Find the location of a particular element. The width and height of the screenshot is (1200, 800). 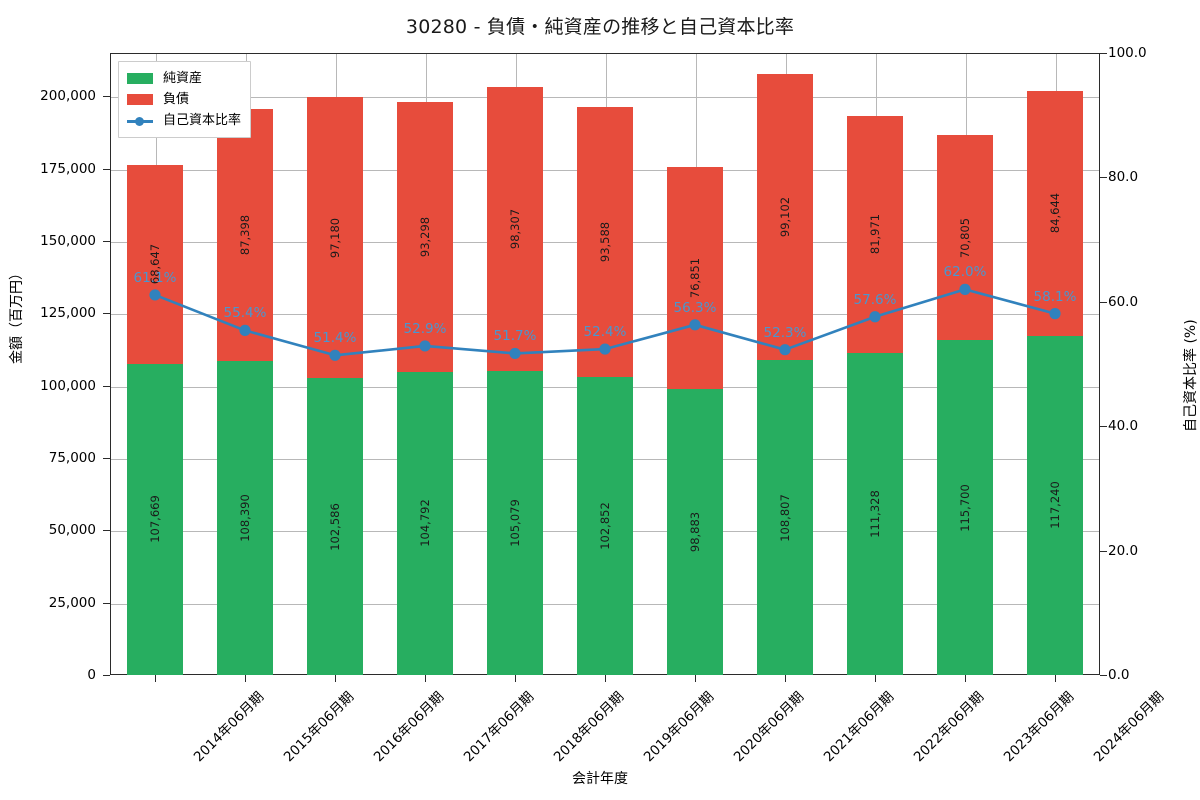

equity-ratio-value-label: 51.4% is located at coordinates (335, 338).